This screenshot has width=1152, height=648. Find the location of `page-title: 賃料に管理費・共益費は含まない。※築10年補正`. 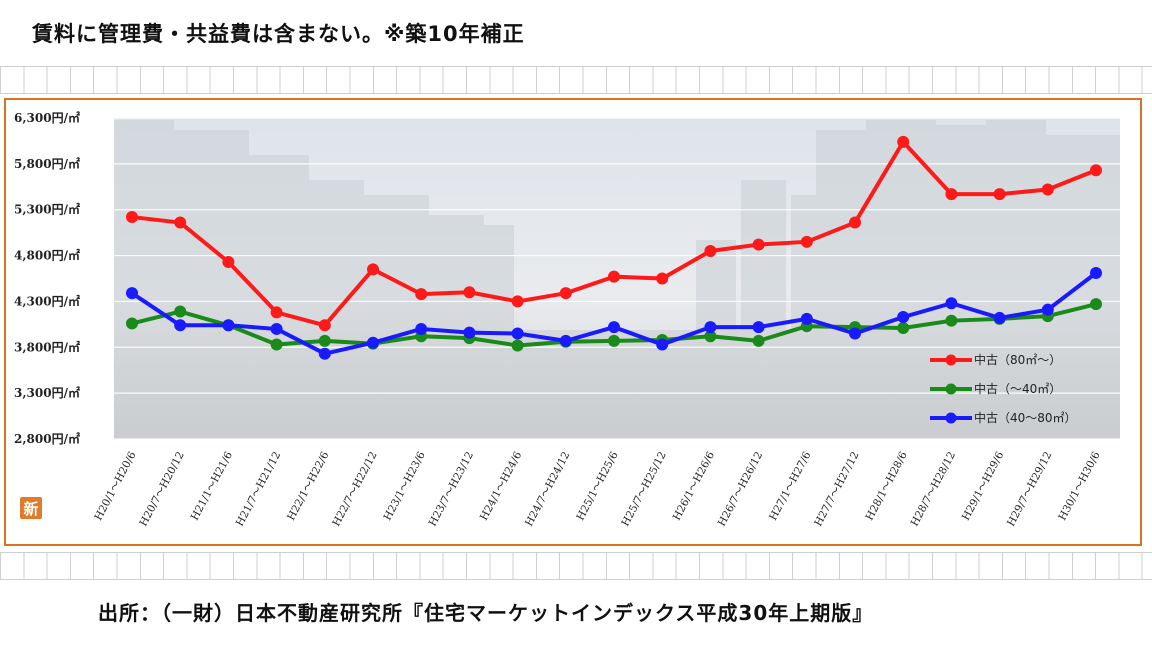

page-title: 賃料に管理費・共益費は含まない。※築10年補正 is located at coordinates (278, 34).